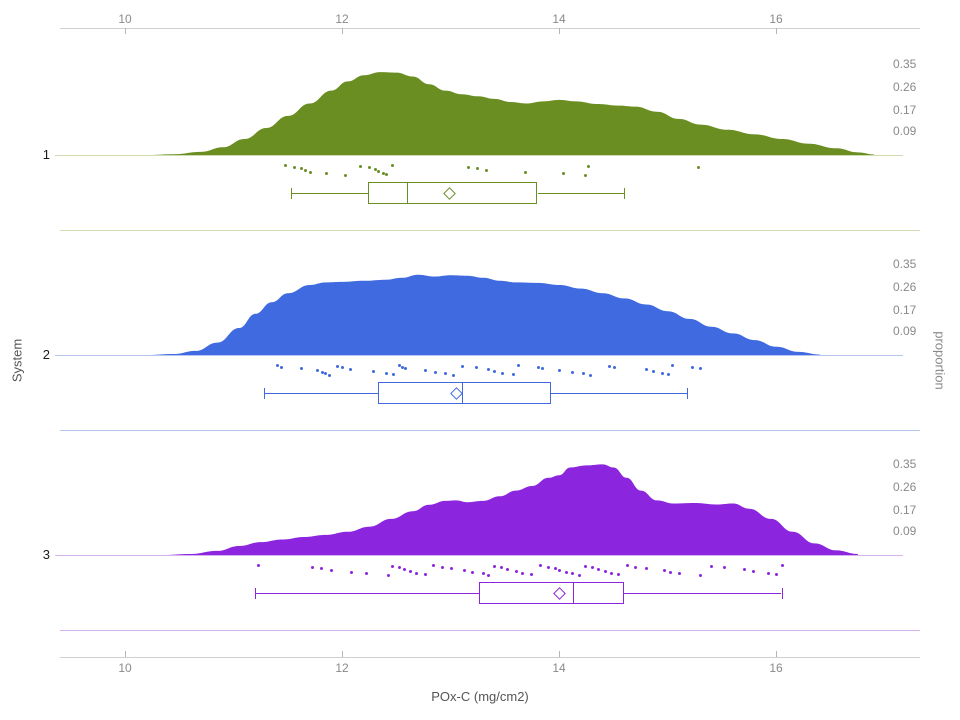  Describe the element at coordinates (125, 19) in the screenshot. I see `x-axis-top-tick-label: 10` at that location.